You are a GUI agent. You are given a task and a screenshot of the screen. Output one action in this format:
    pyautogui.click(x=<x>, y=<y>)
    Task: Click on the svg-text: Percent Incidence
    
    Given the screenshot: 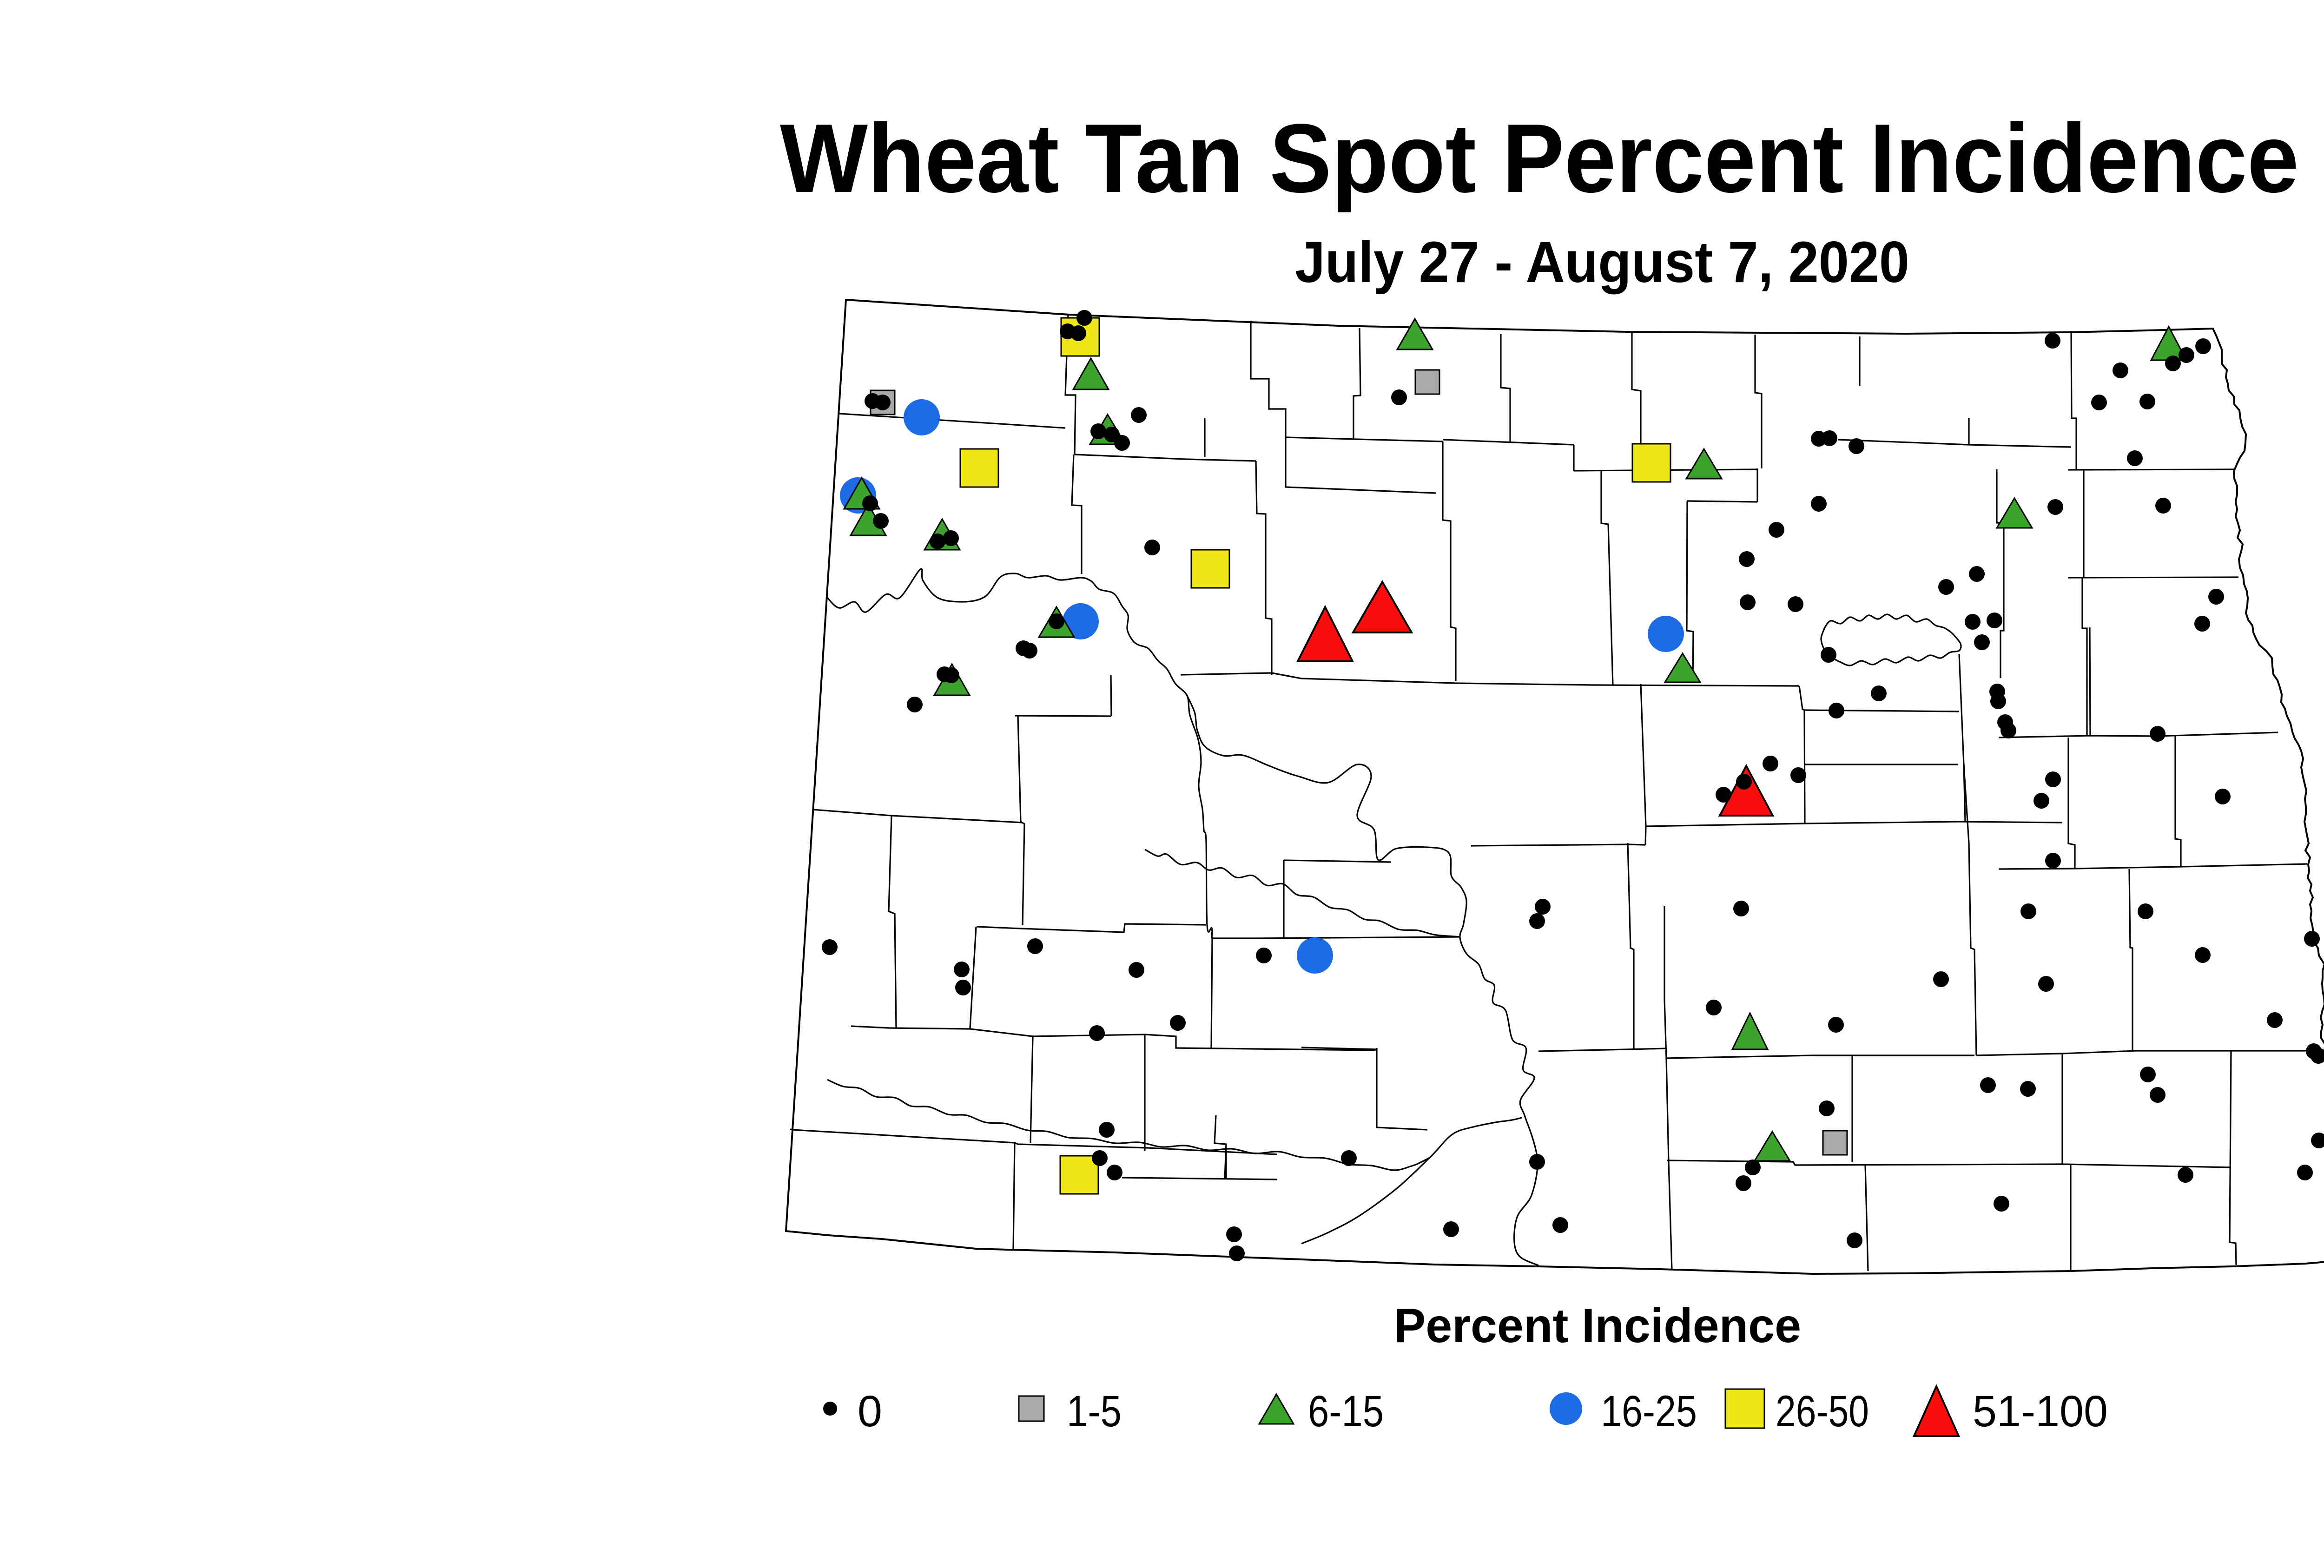 What is the action you would take?
    pyautogui.click(x=1597, y=1326)
    